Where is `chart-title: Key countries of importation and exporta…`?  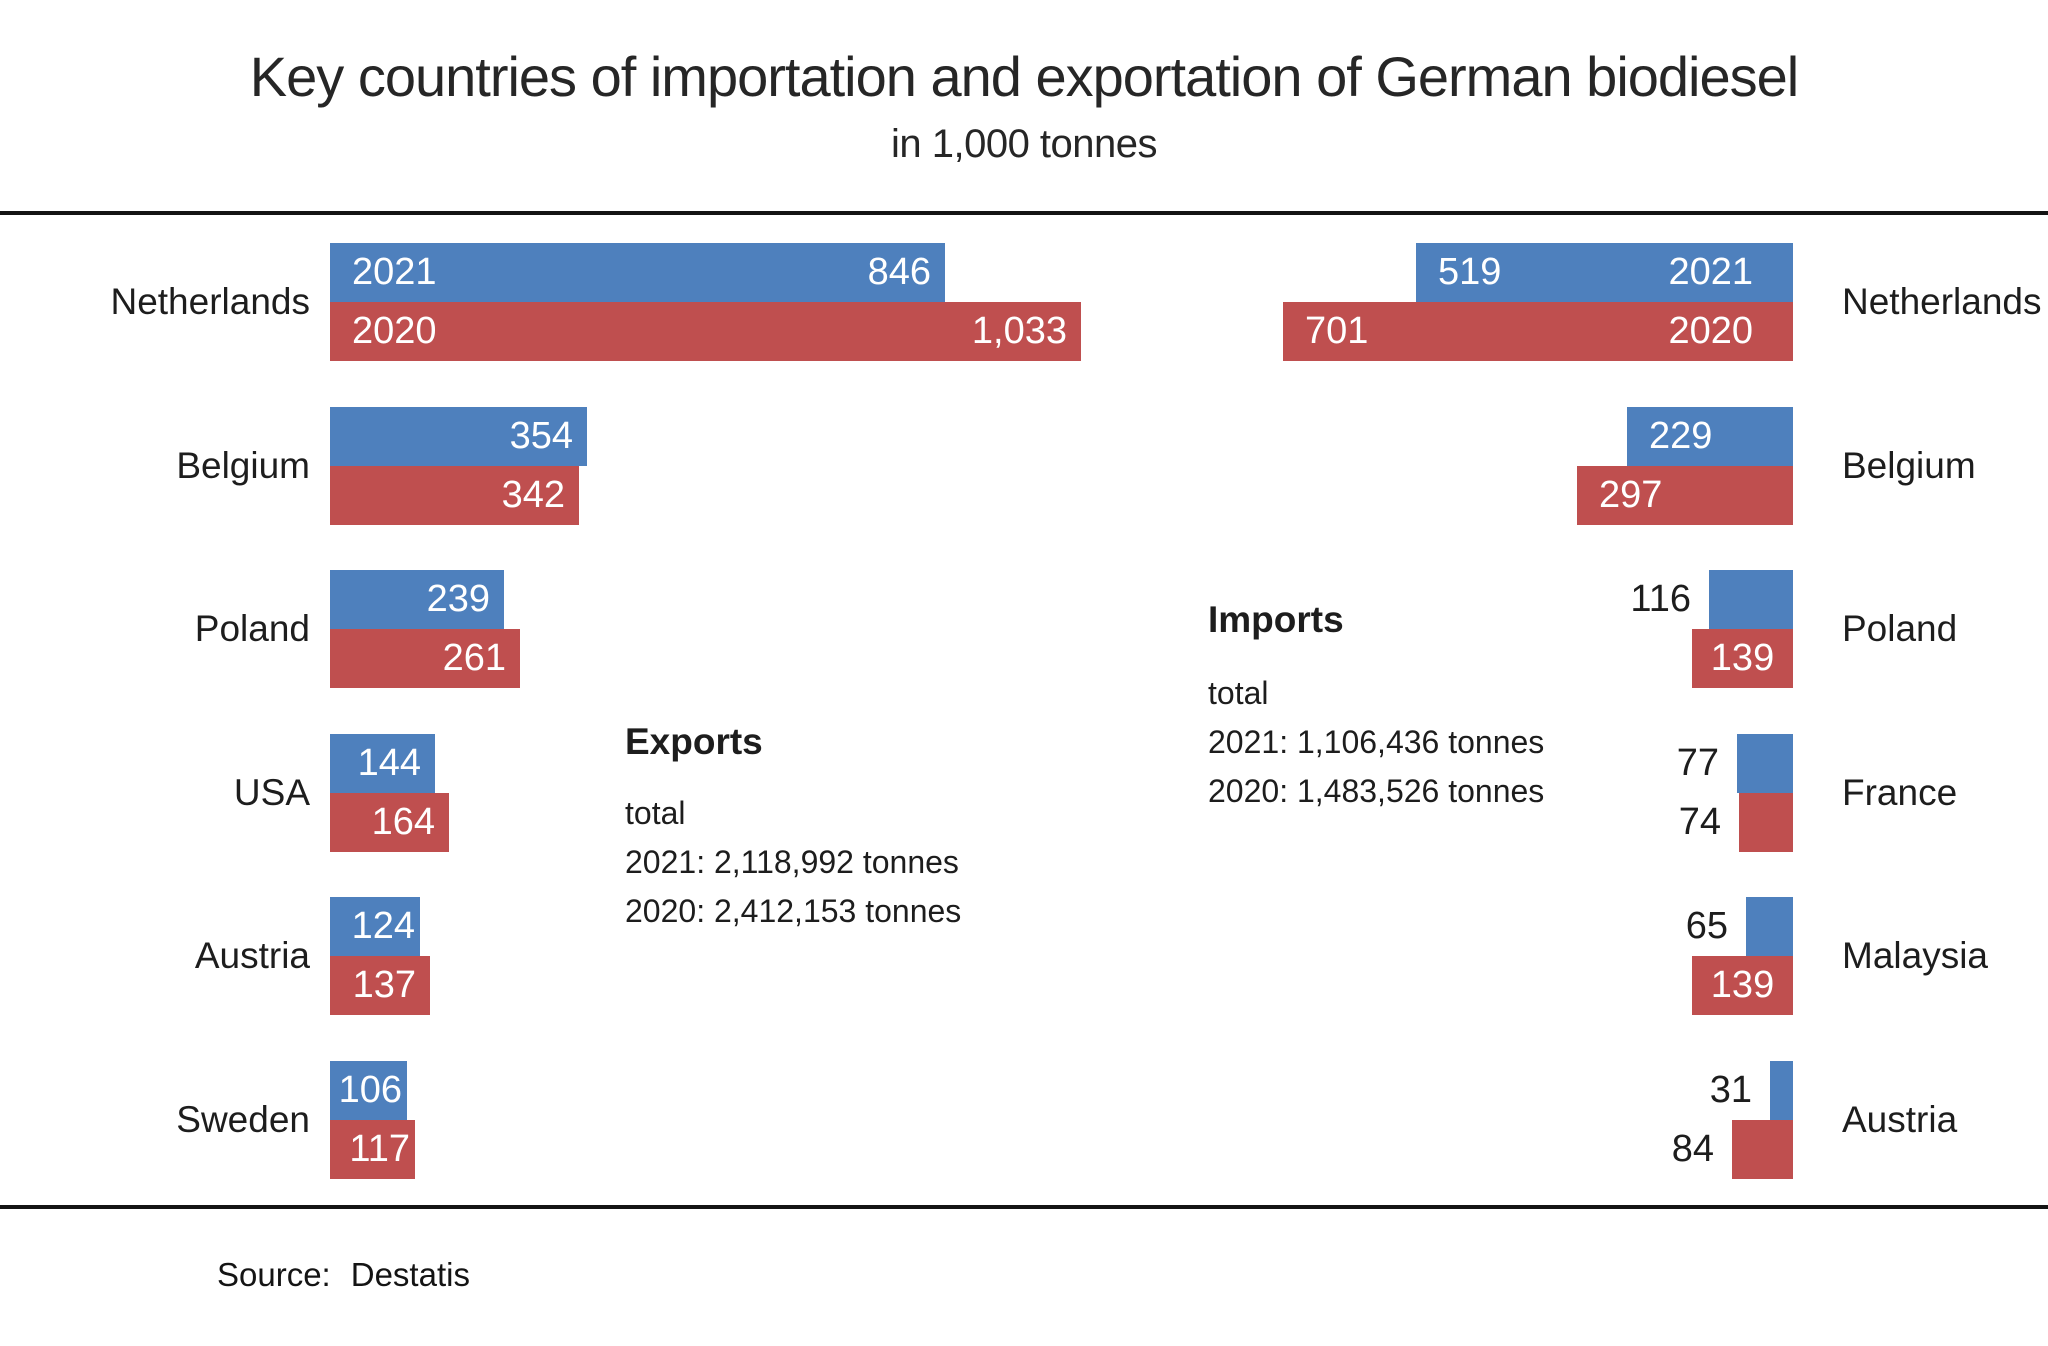 chart-title: Key countries of importation and exporta… is located at coordinates (1024, 76).